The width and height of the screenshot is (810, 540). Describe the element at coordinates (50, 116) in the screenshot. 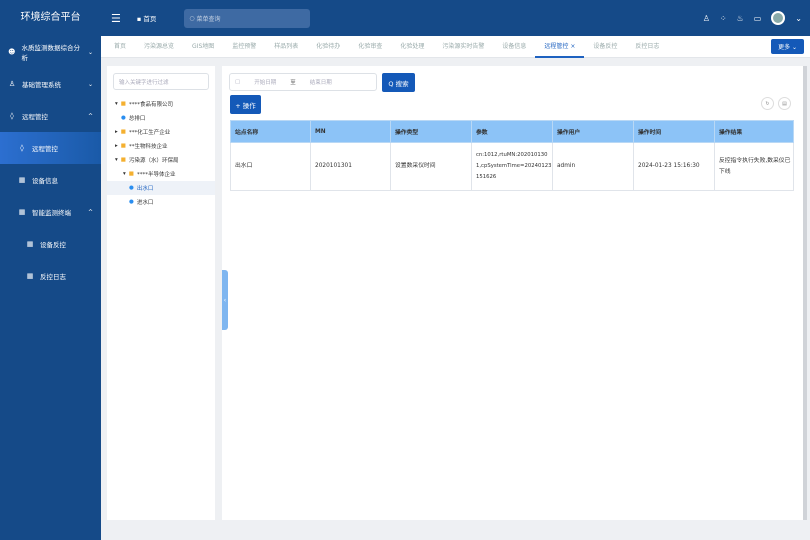

I see `nav-remote-control: ◊ 远程管控 ^` at that location.